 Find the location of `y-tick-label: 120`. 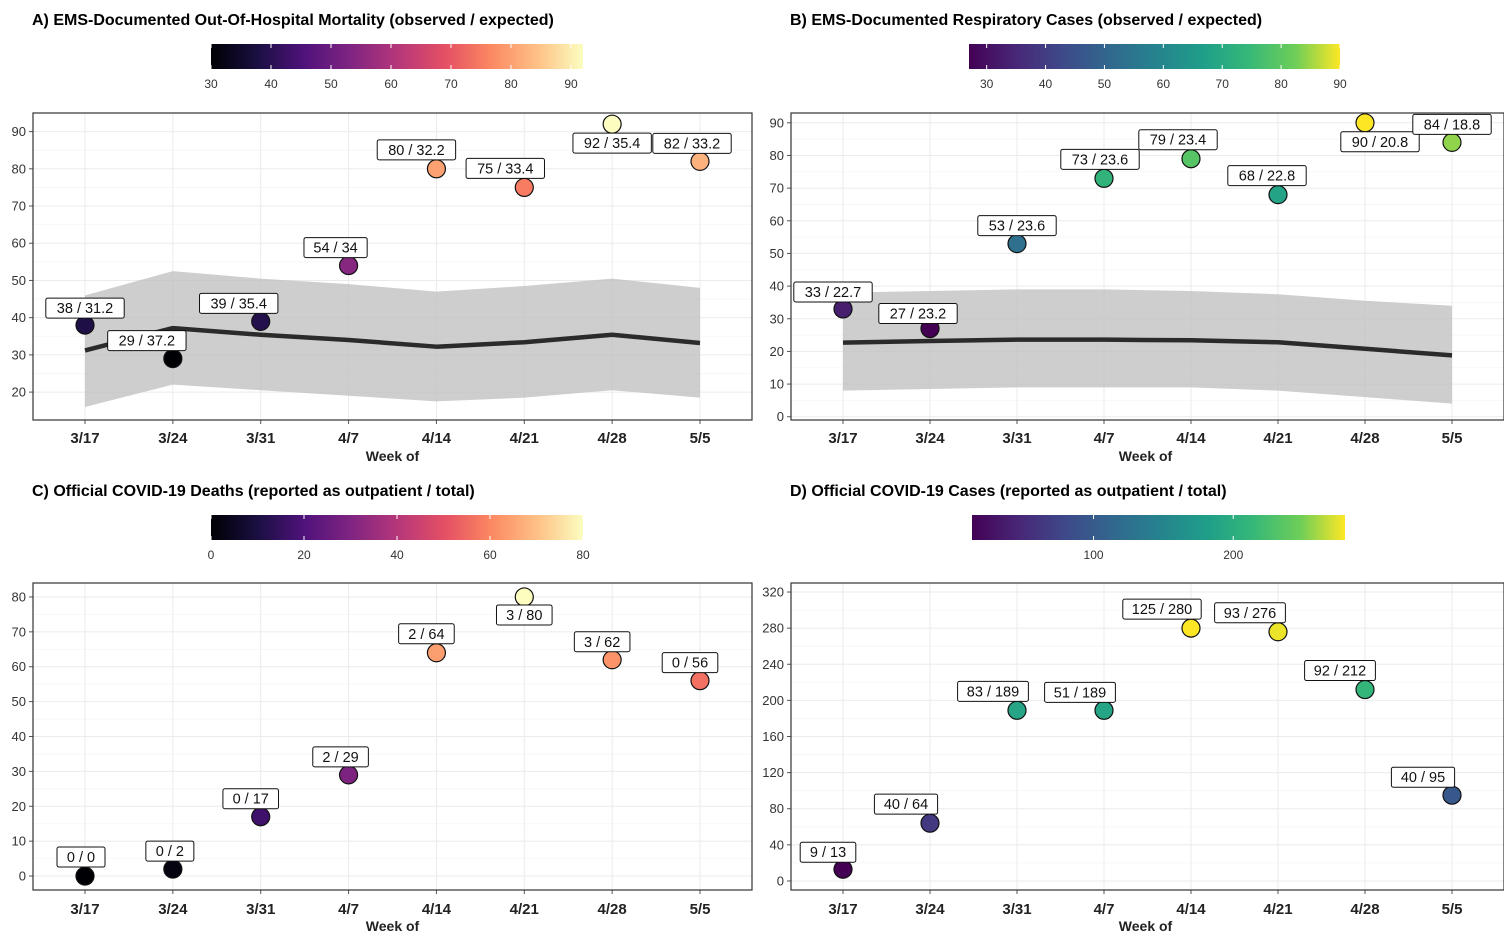

y-tick-label: 120 is located at coordinates (773, 772).